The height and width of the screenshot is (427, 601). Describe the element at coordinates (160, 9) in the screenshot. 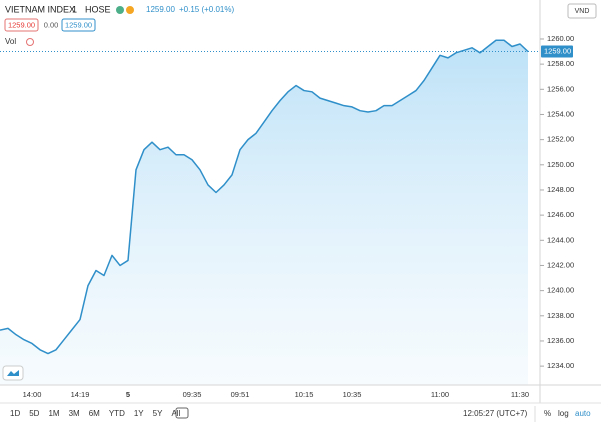

I see `price: 1259.00` at that location.